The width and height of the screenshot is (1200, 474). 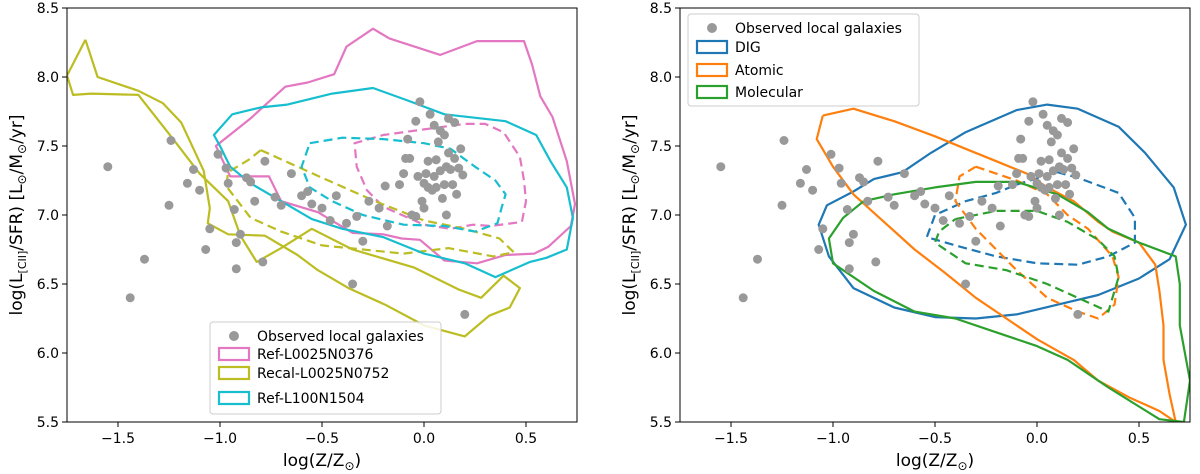 I want to click on right-observed-points, so click(x=899, y=208).